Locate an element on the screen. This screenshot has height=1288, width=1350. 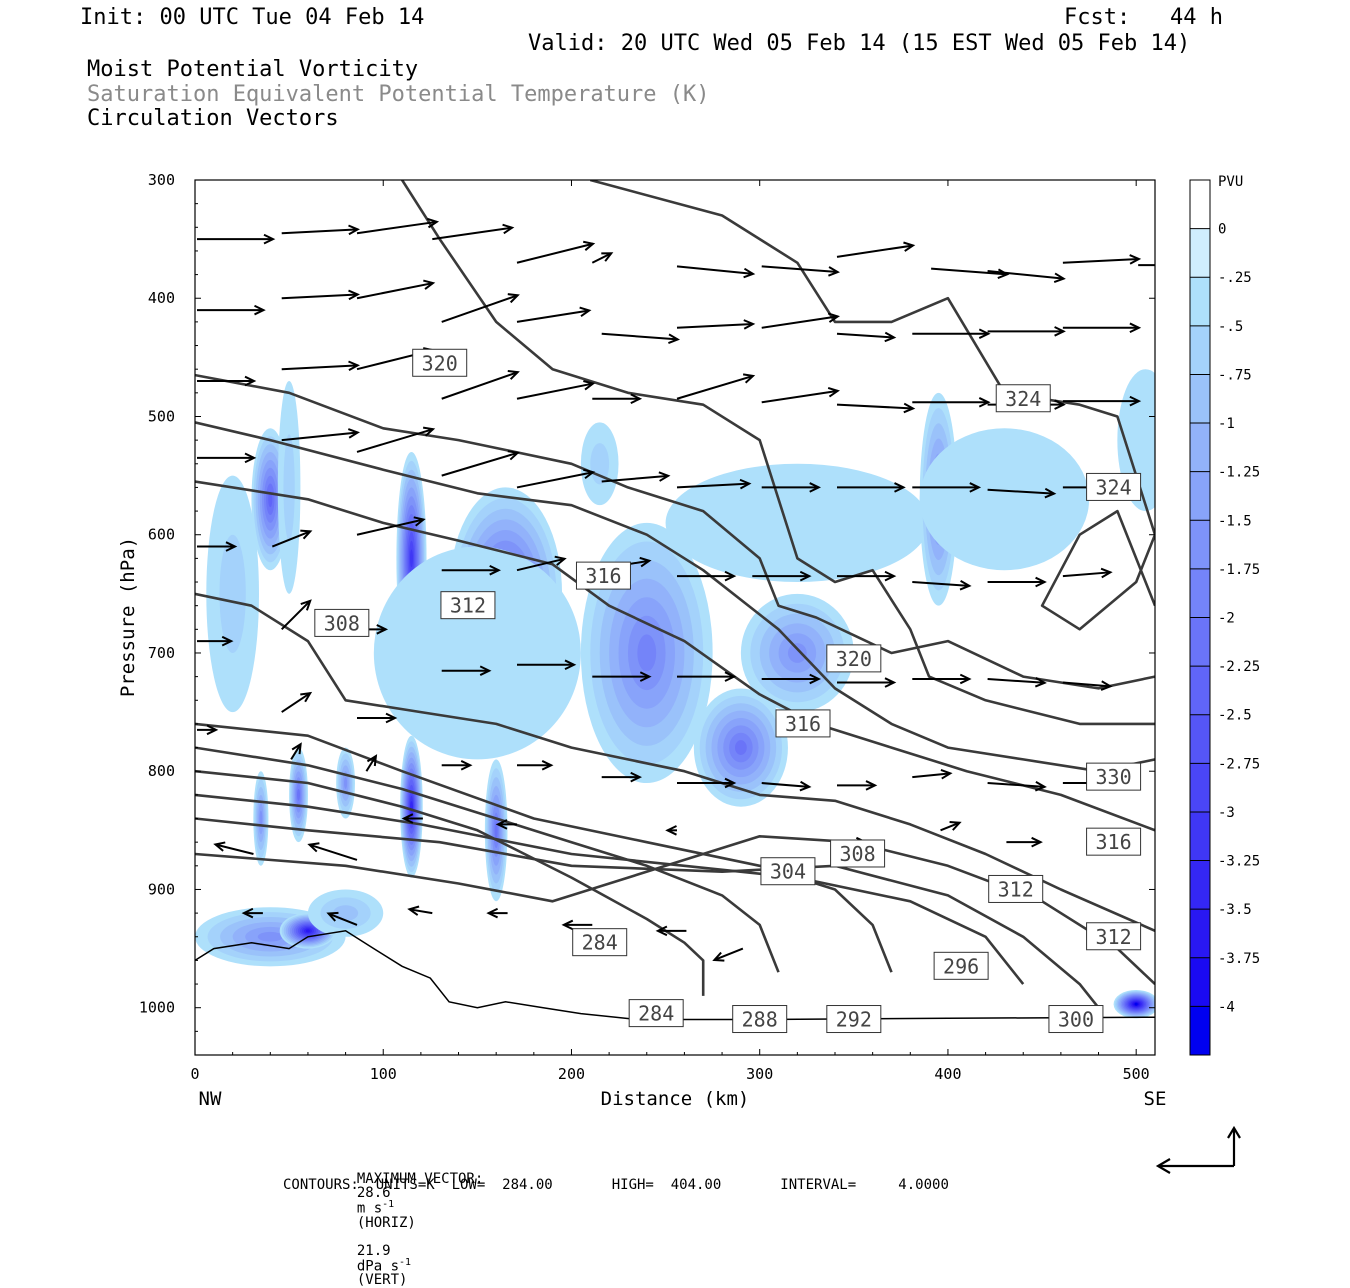
contour-label-text: 312 is located at coordinates (468, 606).